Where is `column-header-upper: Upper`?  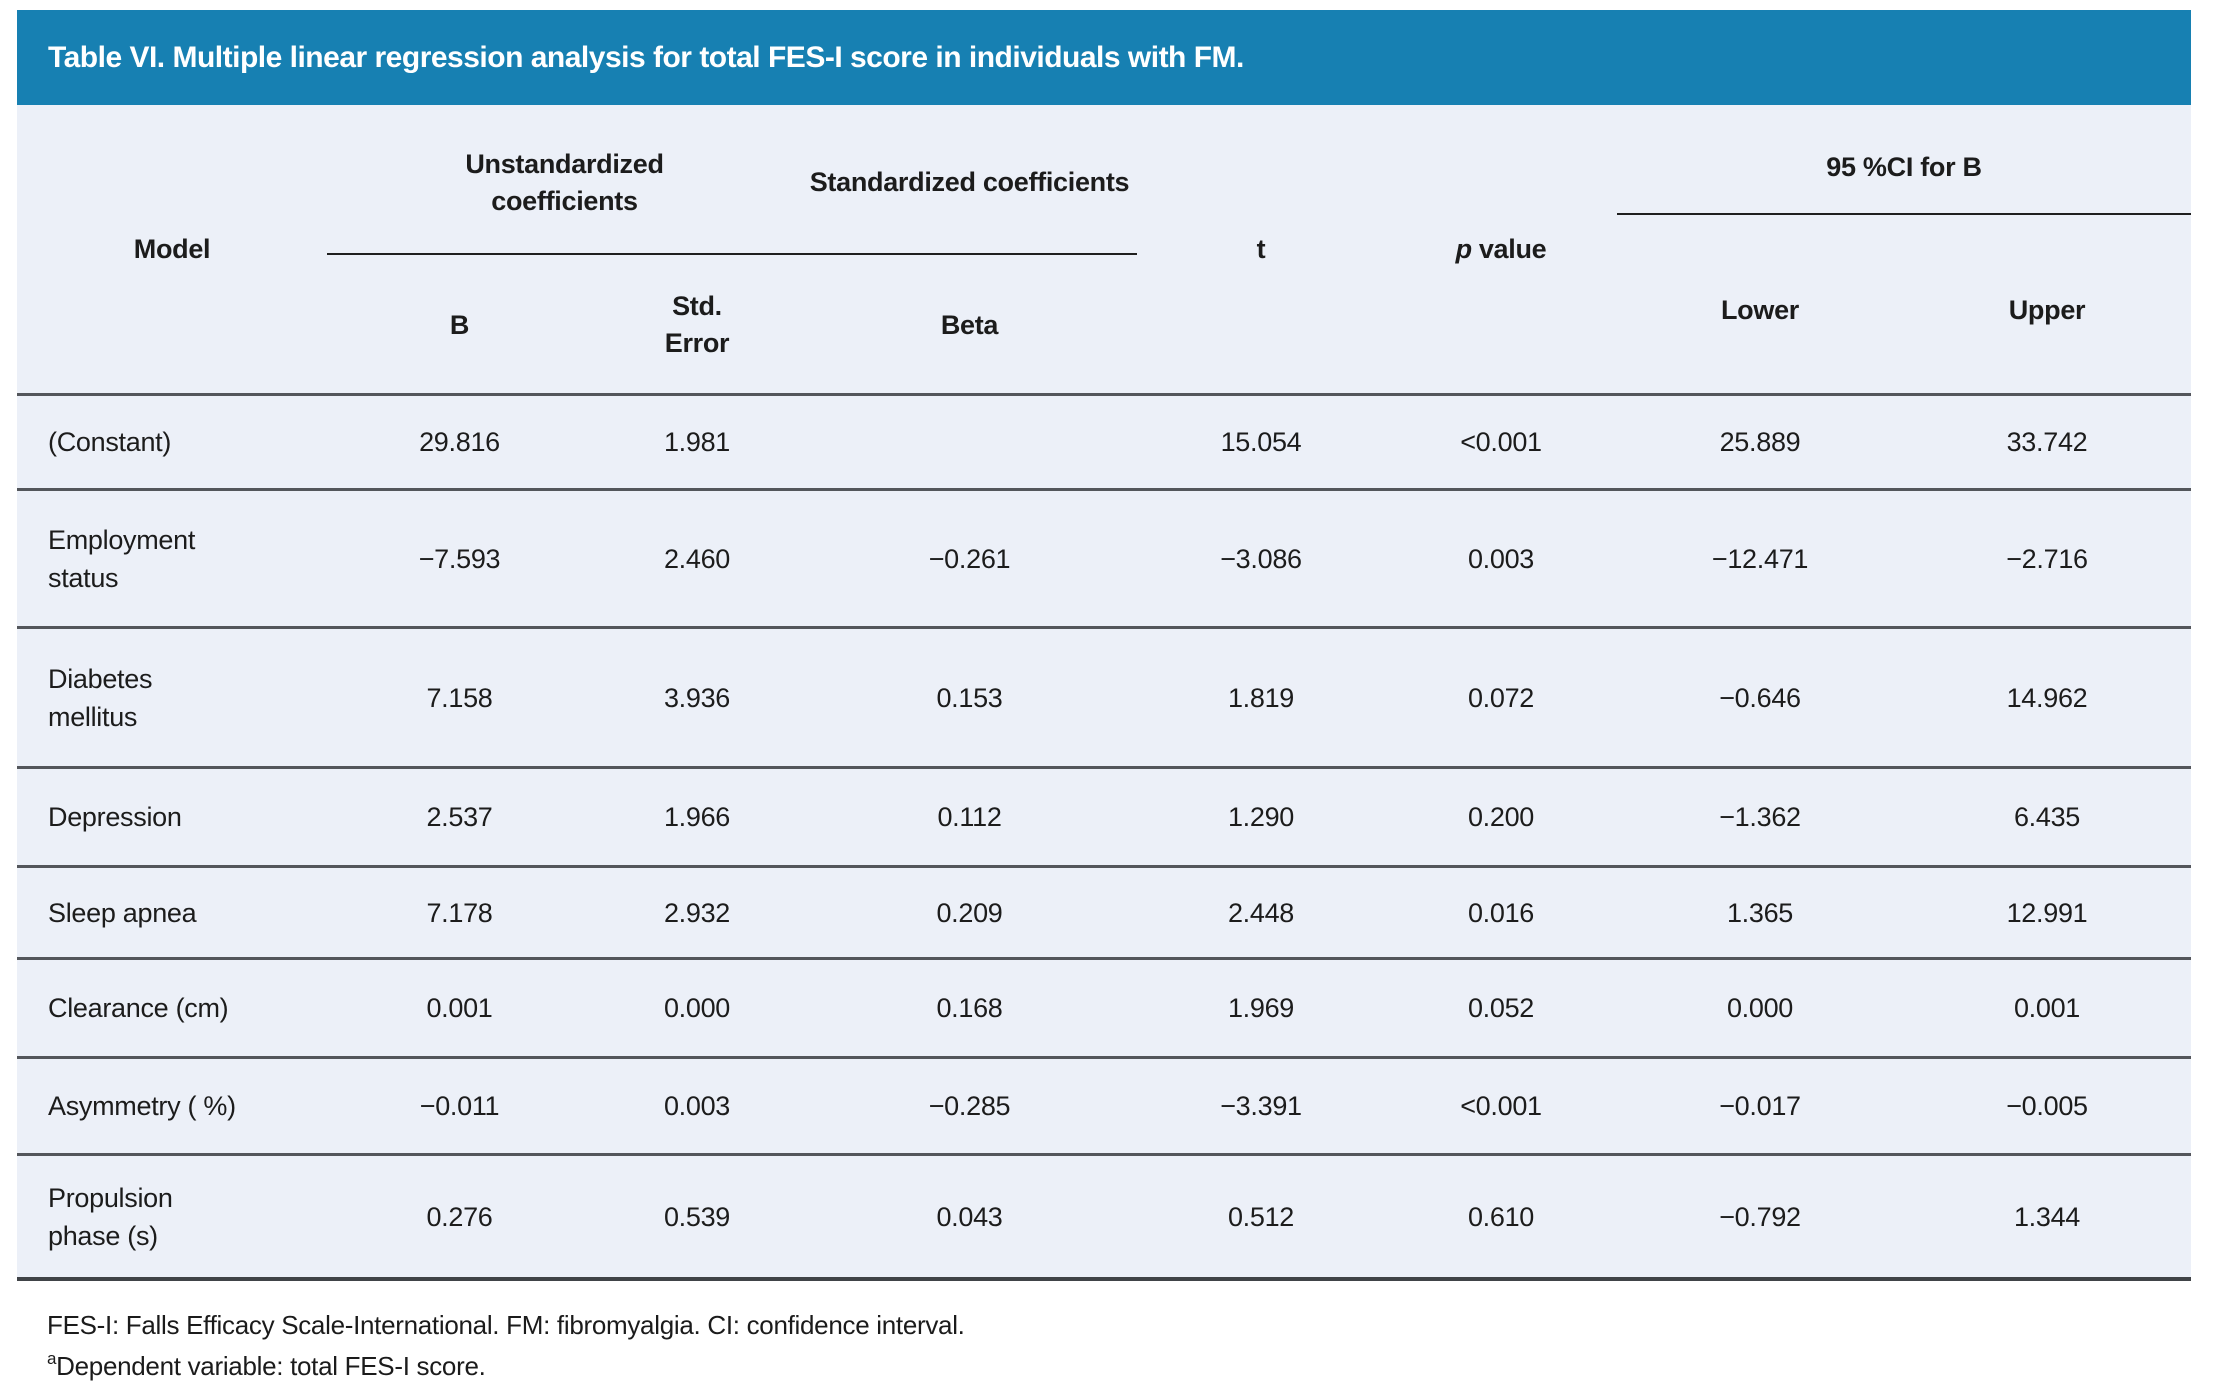 column-header-upper: Upper is located at coordinates (2047, 309).